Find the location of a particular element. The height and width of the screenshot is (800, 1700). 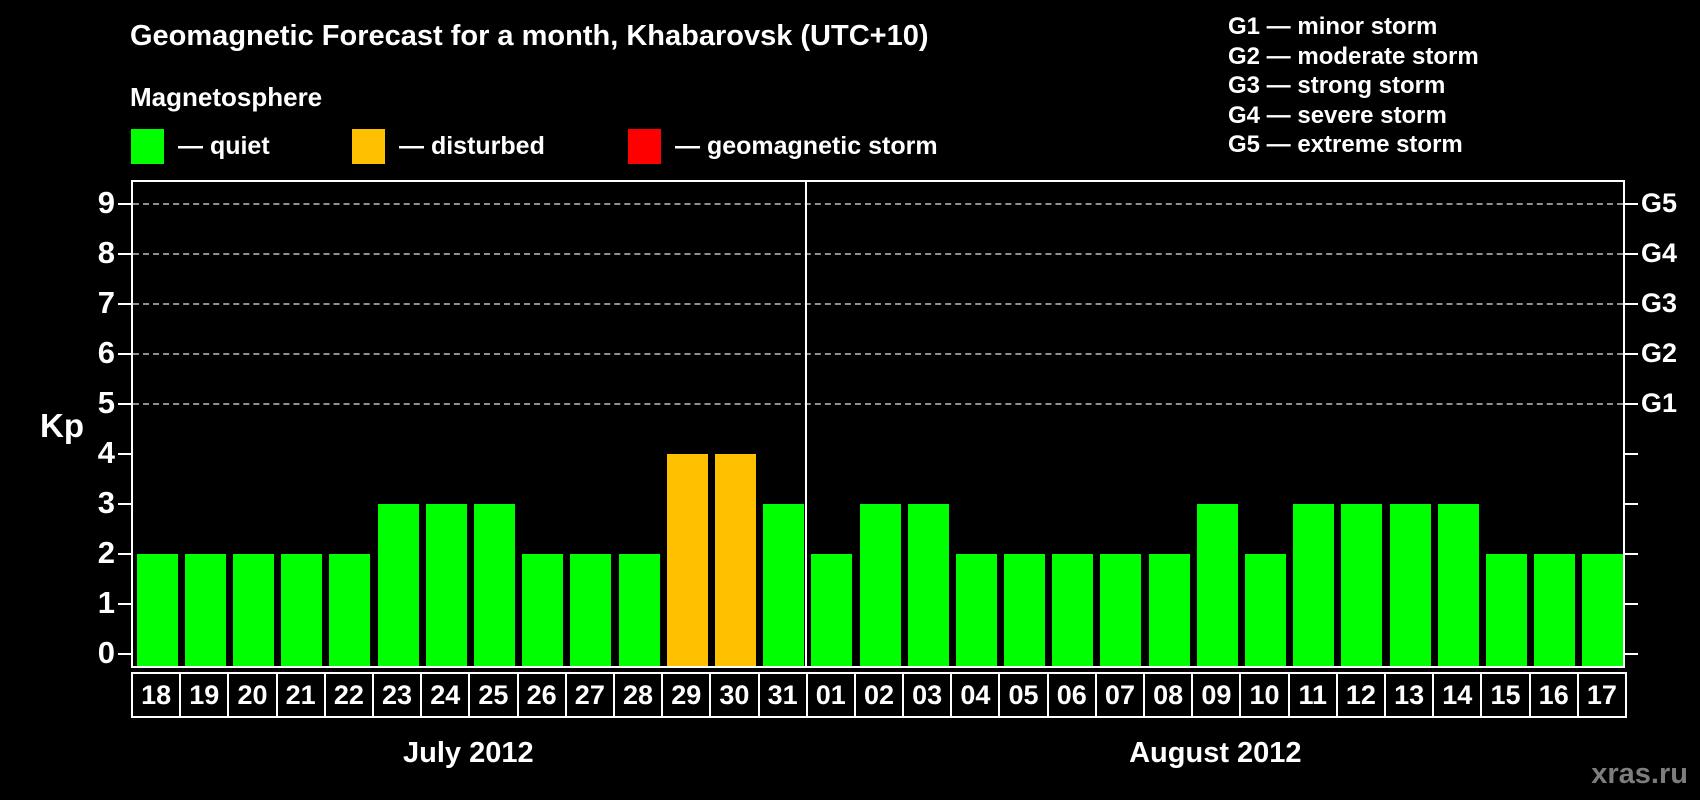

day-label-17: 17 is located at coordinates (1601, 695).